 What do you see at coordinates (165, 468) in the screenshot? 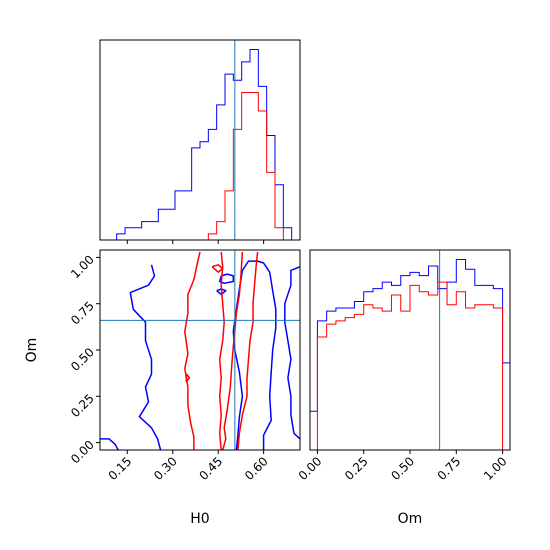
I see `contour-xtick-label: 0.30` at bounding box center [165, 468].